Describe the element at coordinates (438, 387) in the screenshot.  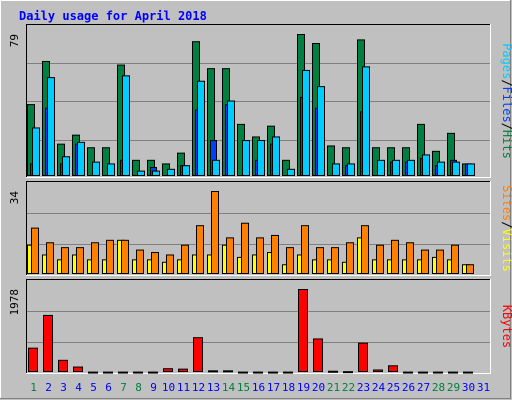
I see `day-label: 28` at that location.